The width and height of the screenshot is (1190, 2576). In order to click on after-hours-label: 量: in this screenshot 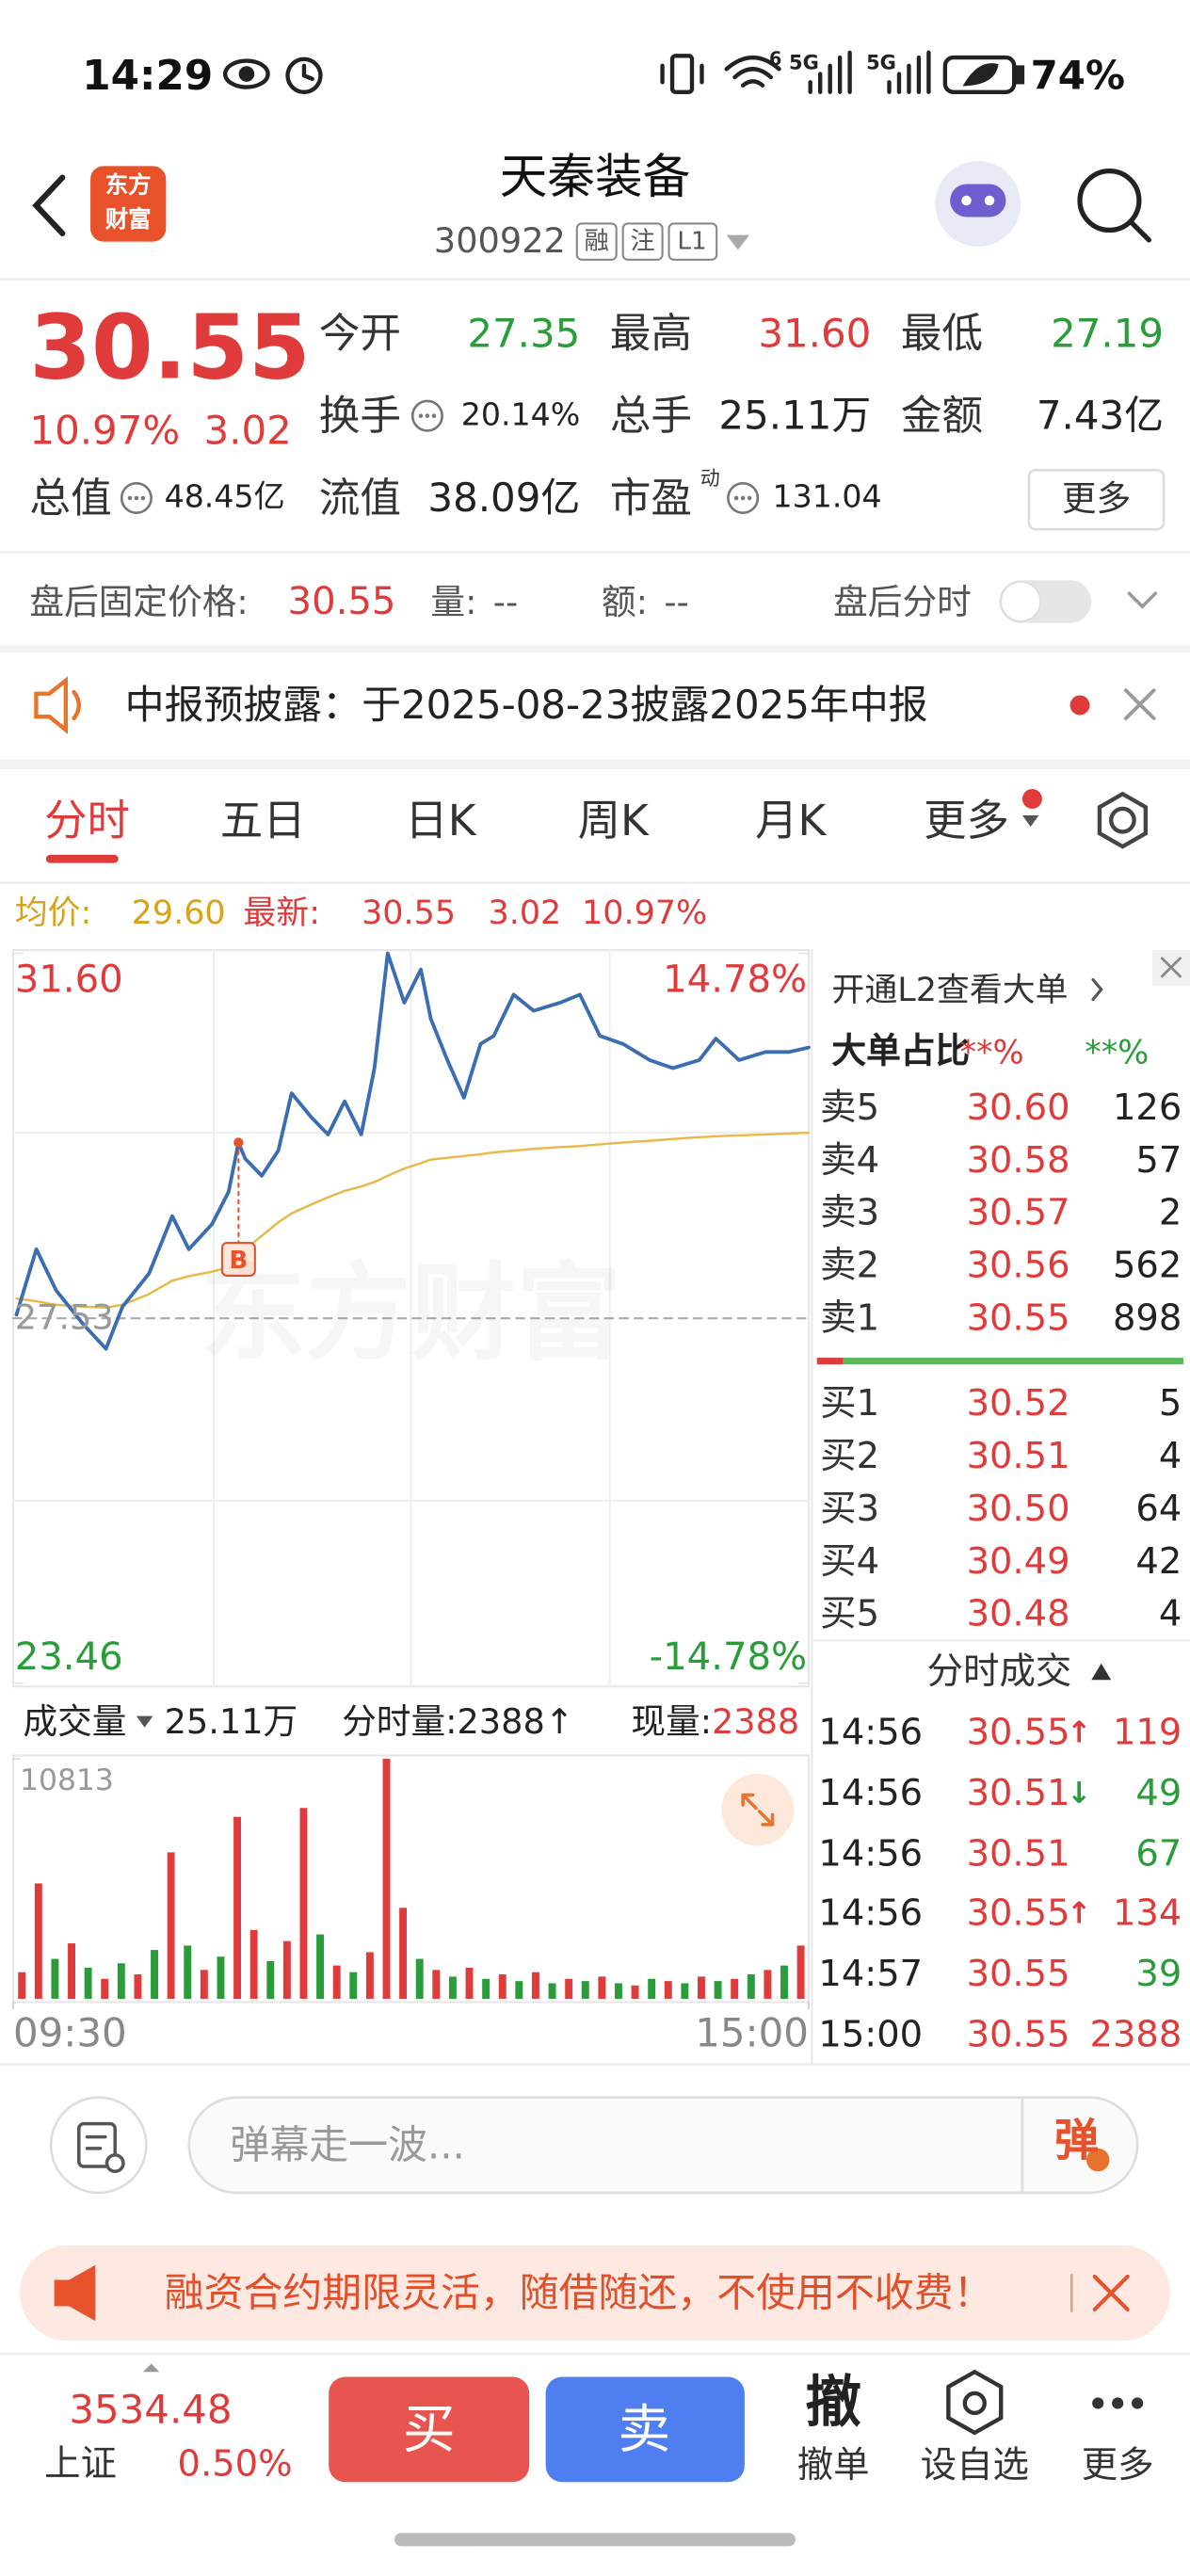, I will do `click(453, 602)`.